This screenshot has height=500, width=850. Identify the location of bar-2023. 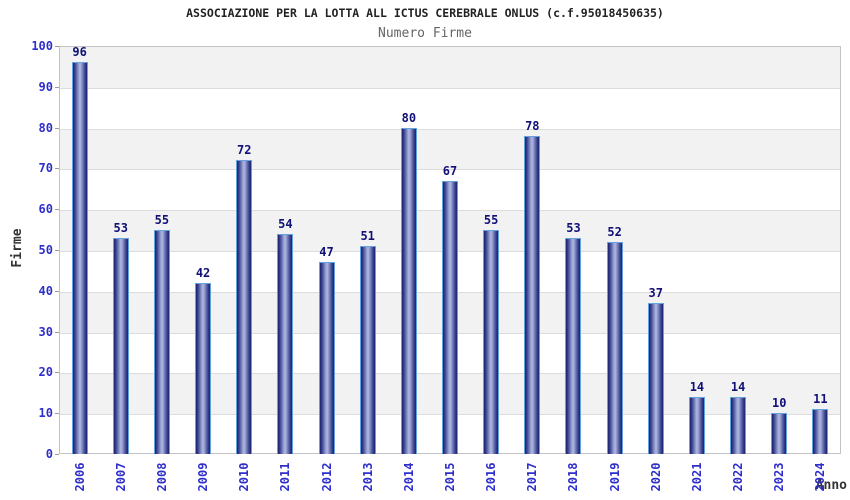
(779, 433).